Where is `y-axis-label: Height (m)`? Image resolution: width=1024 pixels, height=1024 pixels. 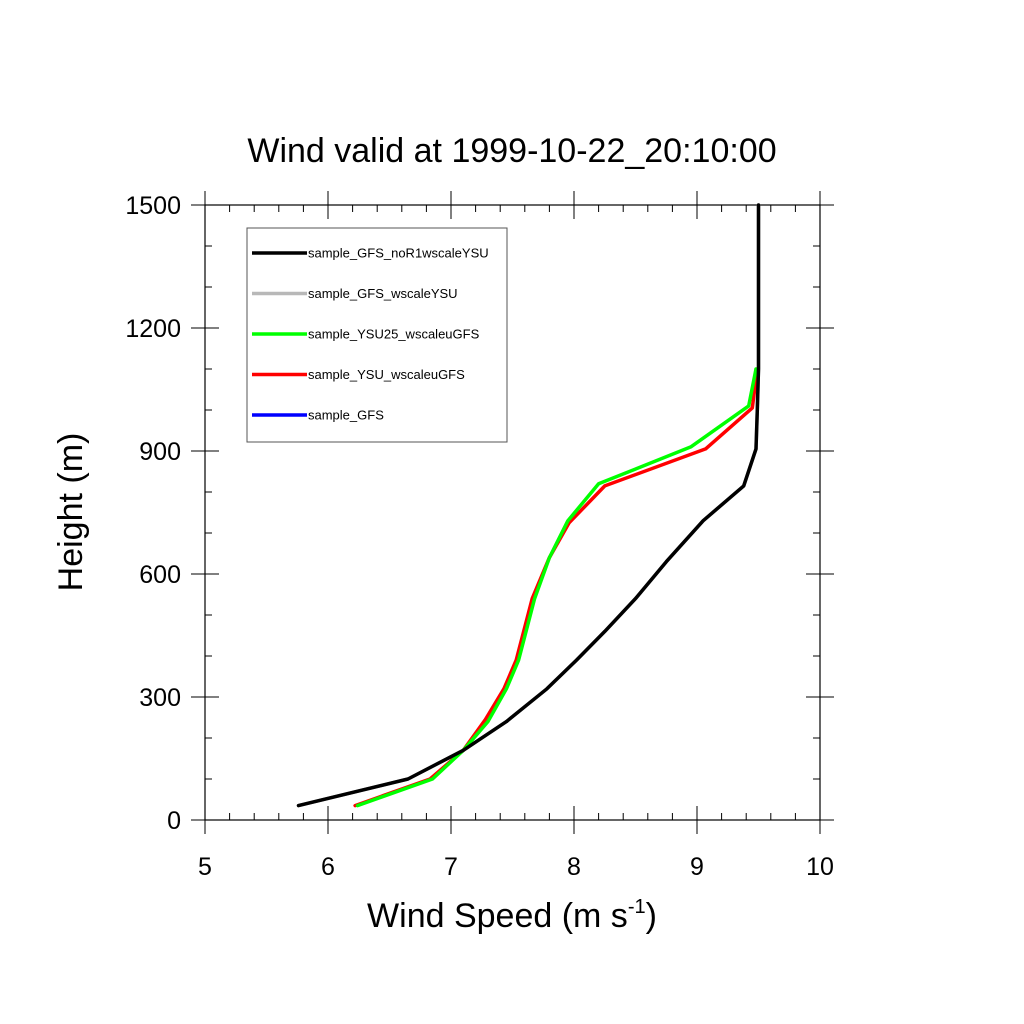 y-axis-label: Height (m) is located at coordinates (71, 512).